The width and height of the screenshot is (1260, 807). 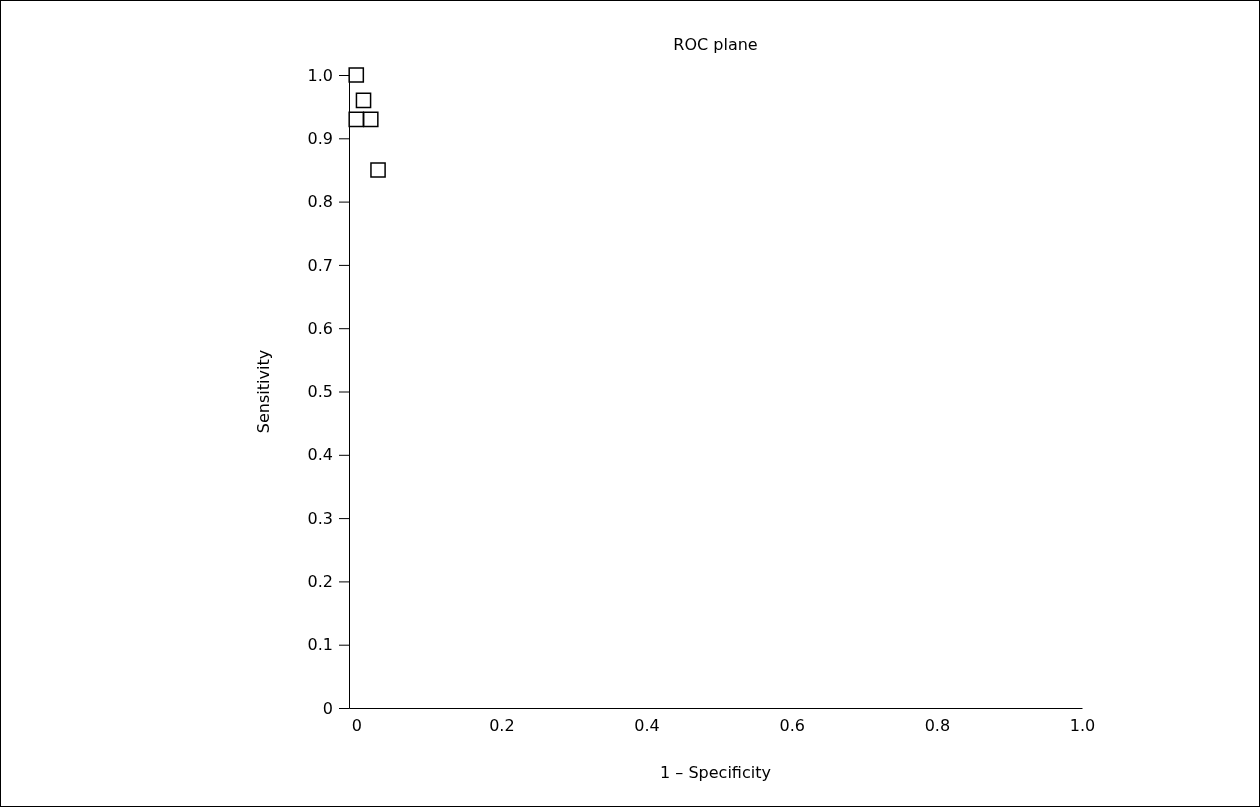 What do you see at coordinates (320, 582) in the screenshot?
I see `y-tick-label: 0.2` at bounding box center [320, 582].